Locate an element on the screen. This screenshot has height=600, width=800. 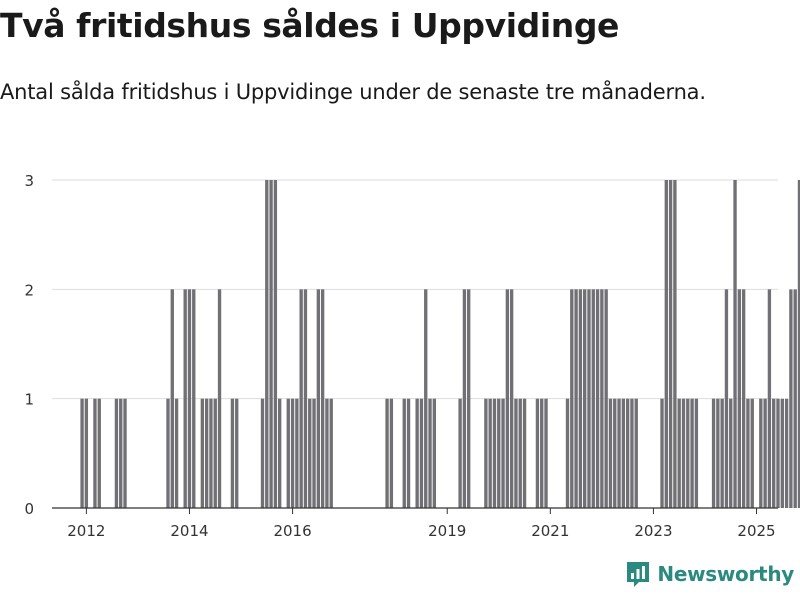
x-tick-label: 2021 is located at coordinates (550, 531).